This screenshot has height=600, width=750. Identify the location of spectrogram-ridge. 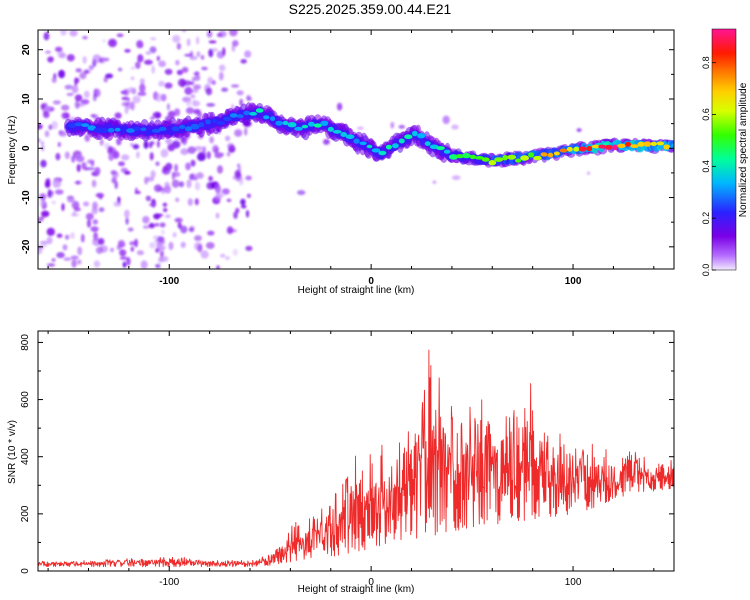
(368, 135).